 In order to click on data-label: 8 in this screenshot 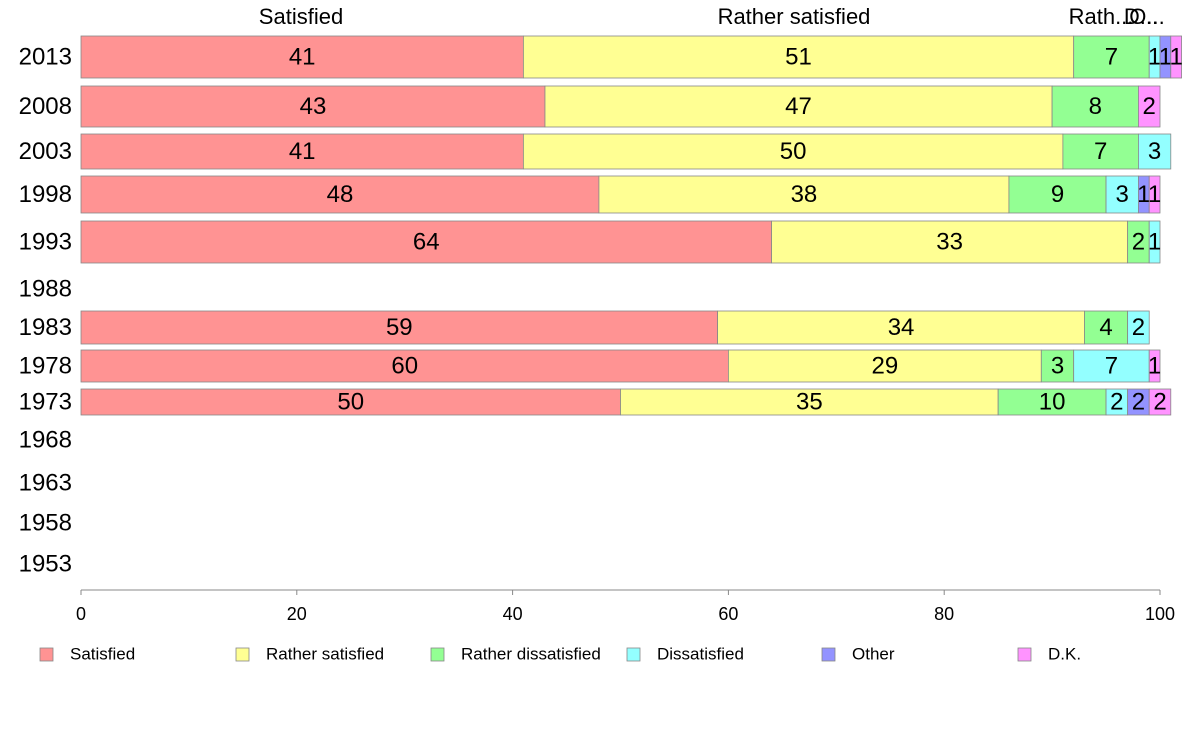, I will do `click(1095, 106)`.